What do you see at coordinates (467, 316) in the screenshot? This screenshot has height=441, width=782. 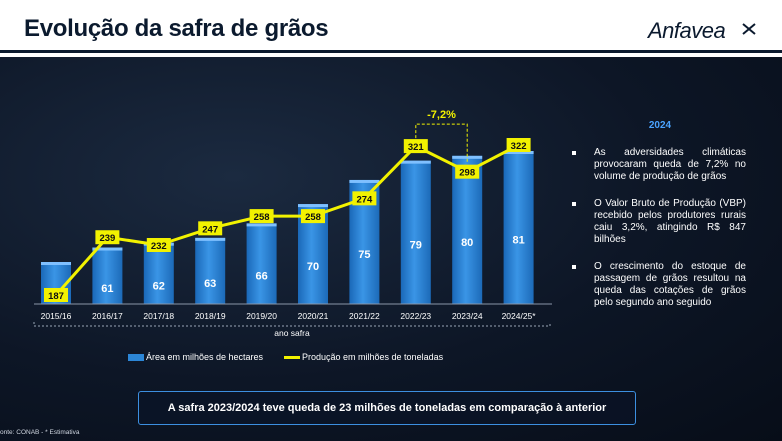 I see `x-tick-label: 2023/24` at bounding box center [467, 316].